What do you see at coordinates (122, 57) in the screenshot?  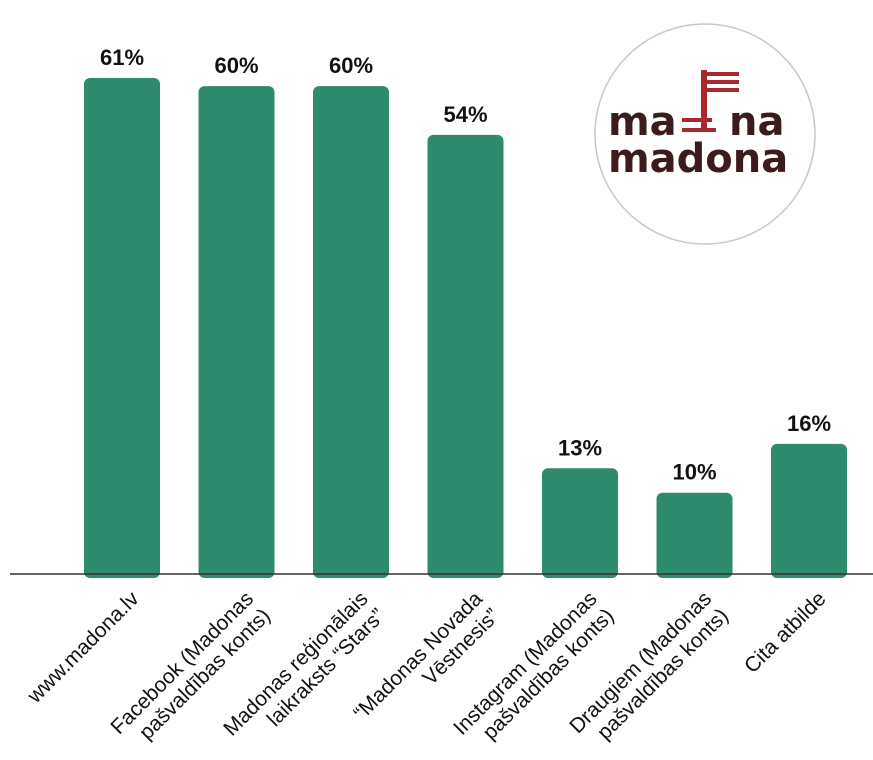 I see `value-label-0: 61%` at bounding box center [122, 57].